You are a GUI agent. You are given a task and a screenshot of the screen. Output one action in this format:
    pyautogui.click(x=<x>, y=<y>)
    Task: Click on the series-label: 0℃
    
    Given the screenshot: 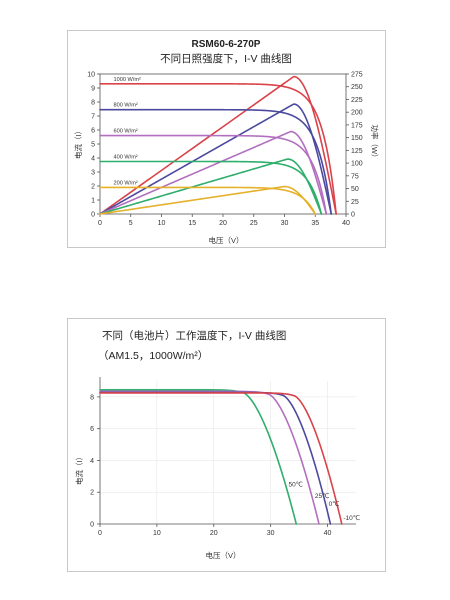 What is the action you would take?
    pyautogui.click(x=334, y=504)
    